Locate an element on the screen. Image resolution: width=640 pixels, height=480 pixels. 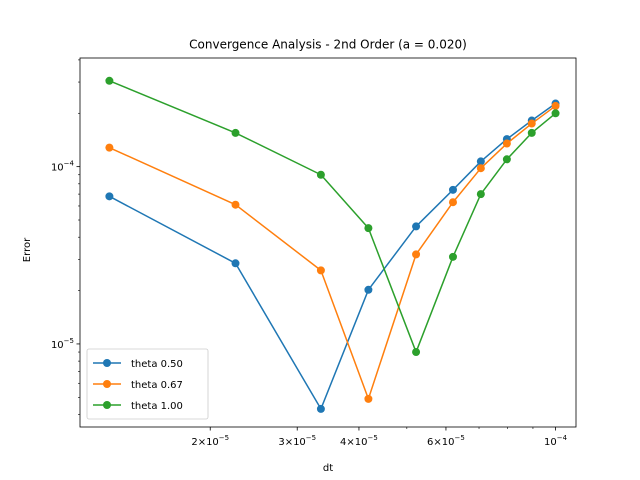
x-tick-label: 10−4 is located at coordinates (556, 441).